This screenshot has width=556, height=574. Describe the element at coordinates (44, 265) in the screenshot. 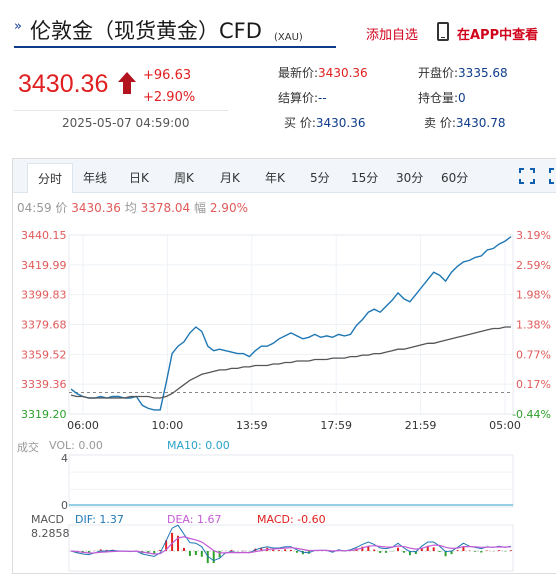

I see `y-tick-left: 3419.99` at that location.